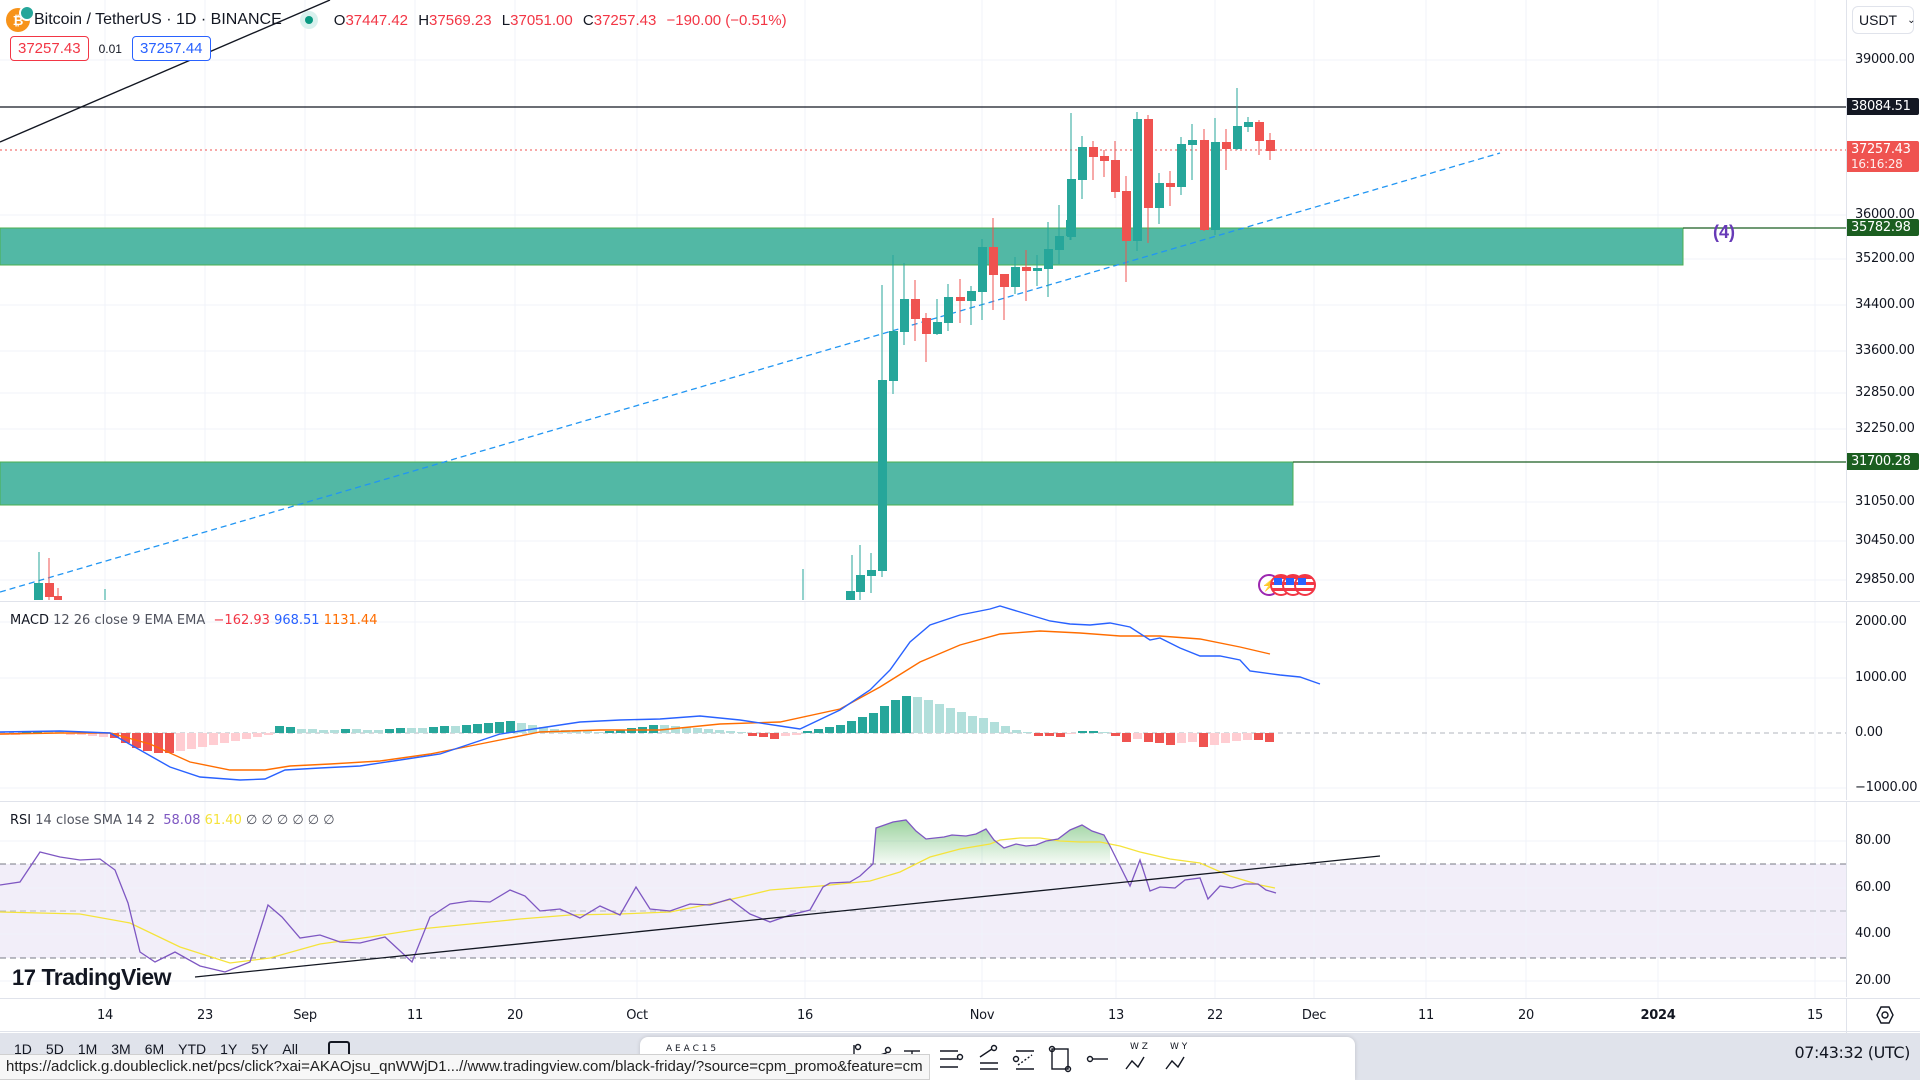 The height and width of the screenshot is (1080, 1920). I want to click on demand-zone-lower, so click(647, 483).